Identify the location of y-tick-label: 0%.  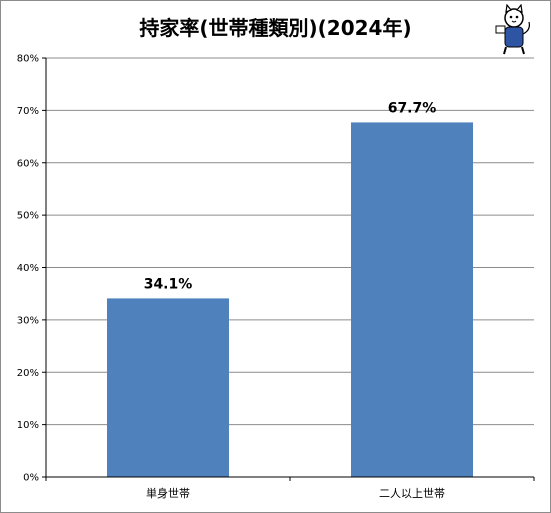
(31, 478).